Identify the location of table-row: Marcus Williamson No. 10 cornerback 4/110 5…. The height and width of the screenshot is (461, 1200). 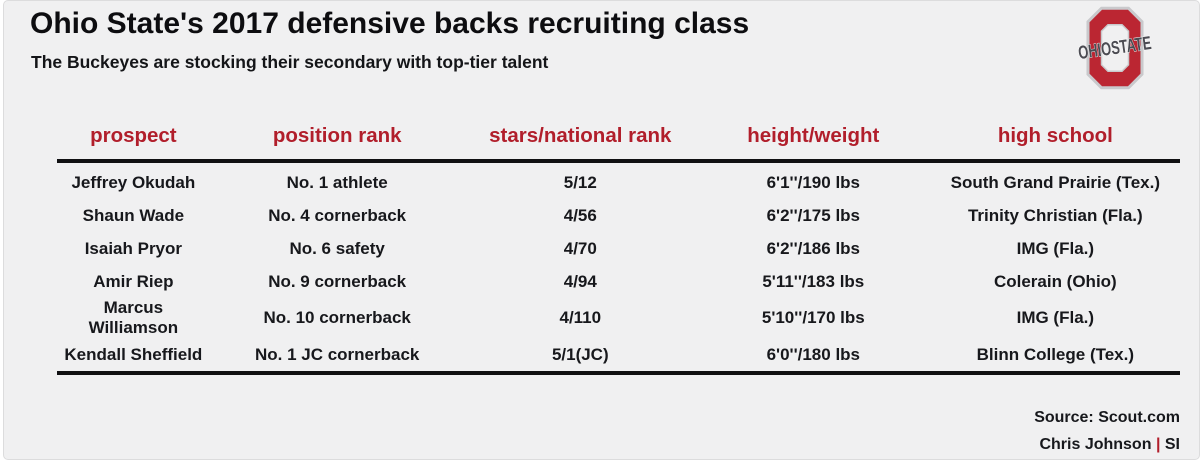
(618, 318).